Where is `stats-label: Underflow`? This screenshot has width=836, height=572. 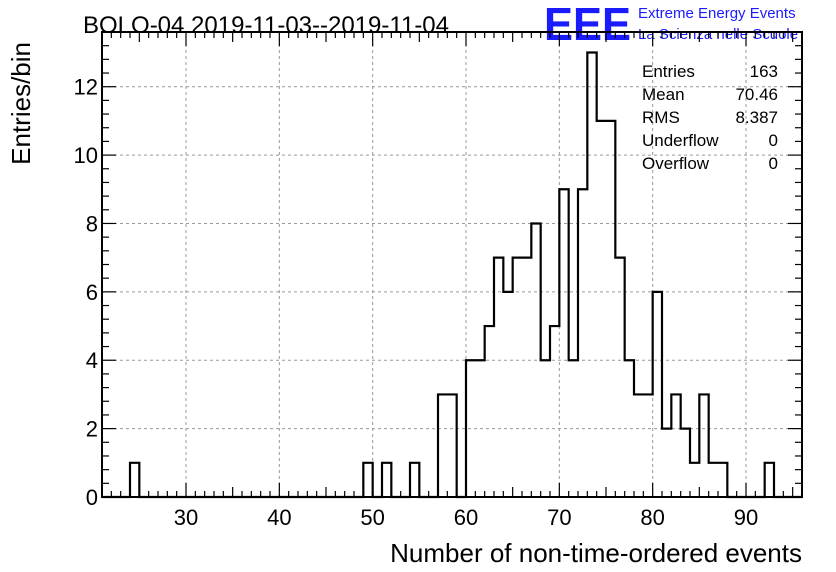
stats-label: Underflow is located at coordinates (680, 140).